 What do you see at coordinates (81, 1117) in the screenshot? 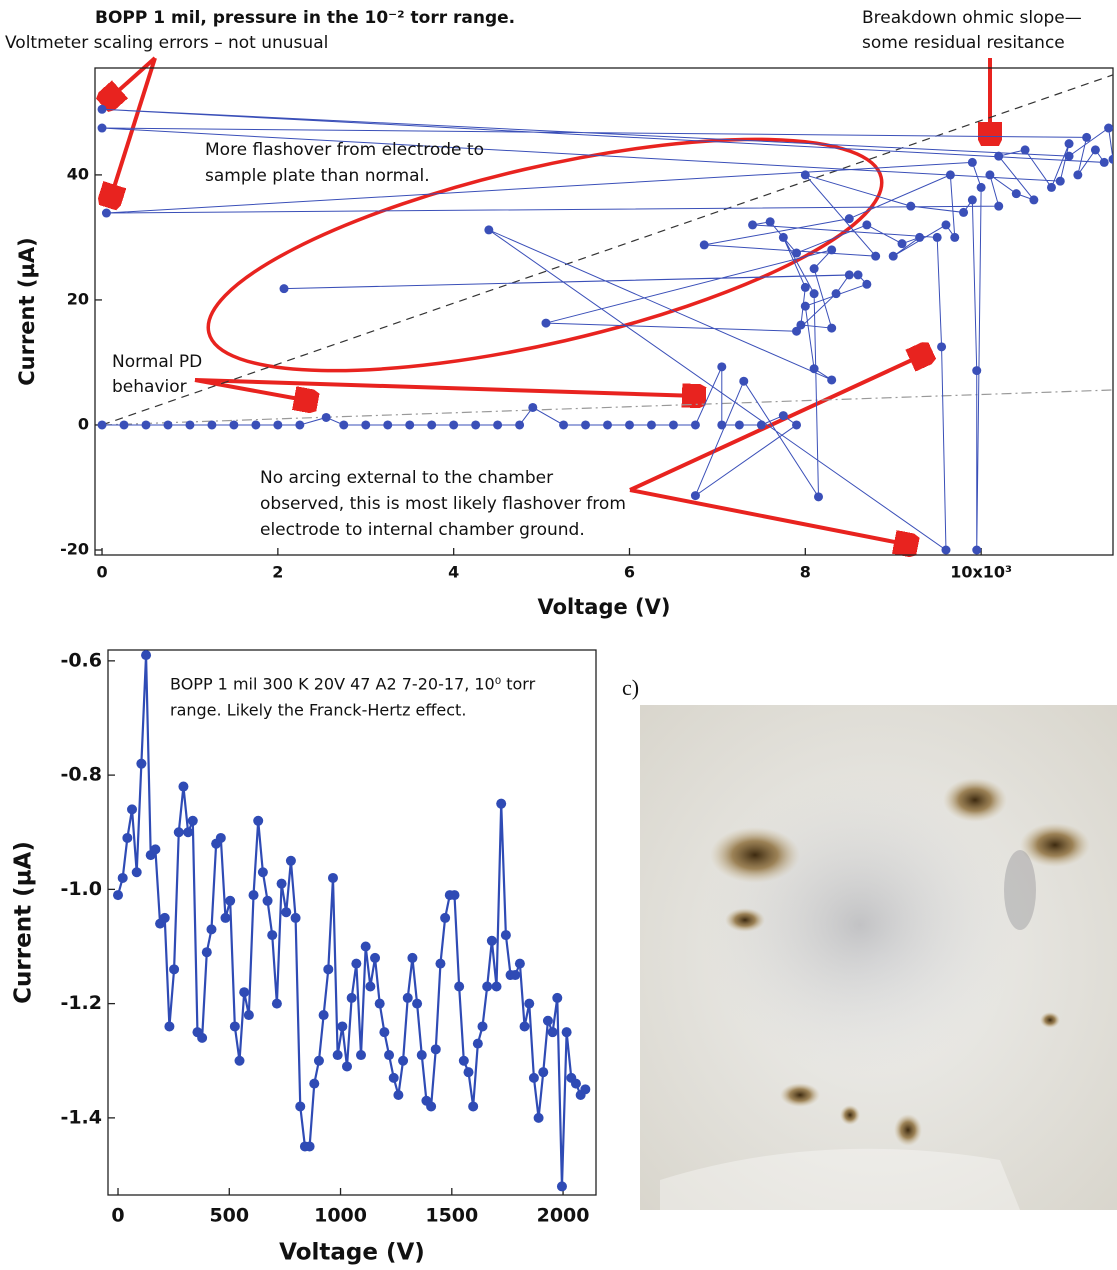
I see `y-tick-label: -1.4` at bounding box center [81, 1117].